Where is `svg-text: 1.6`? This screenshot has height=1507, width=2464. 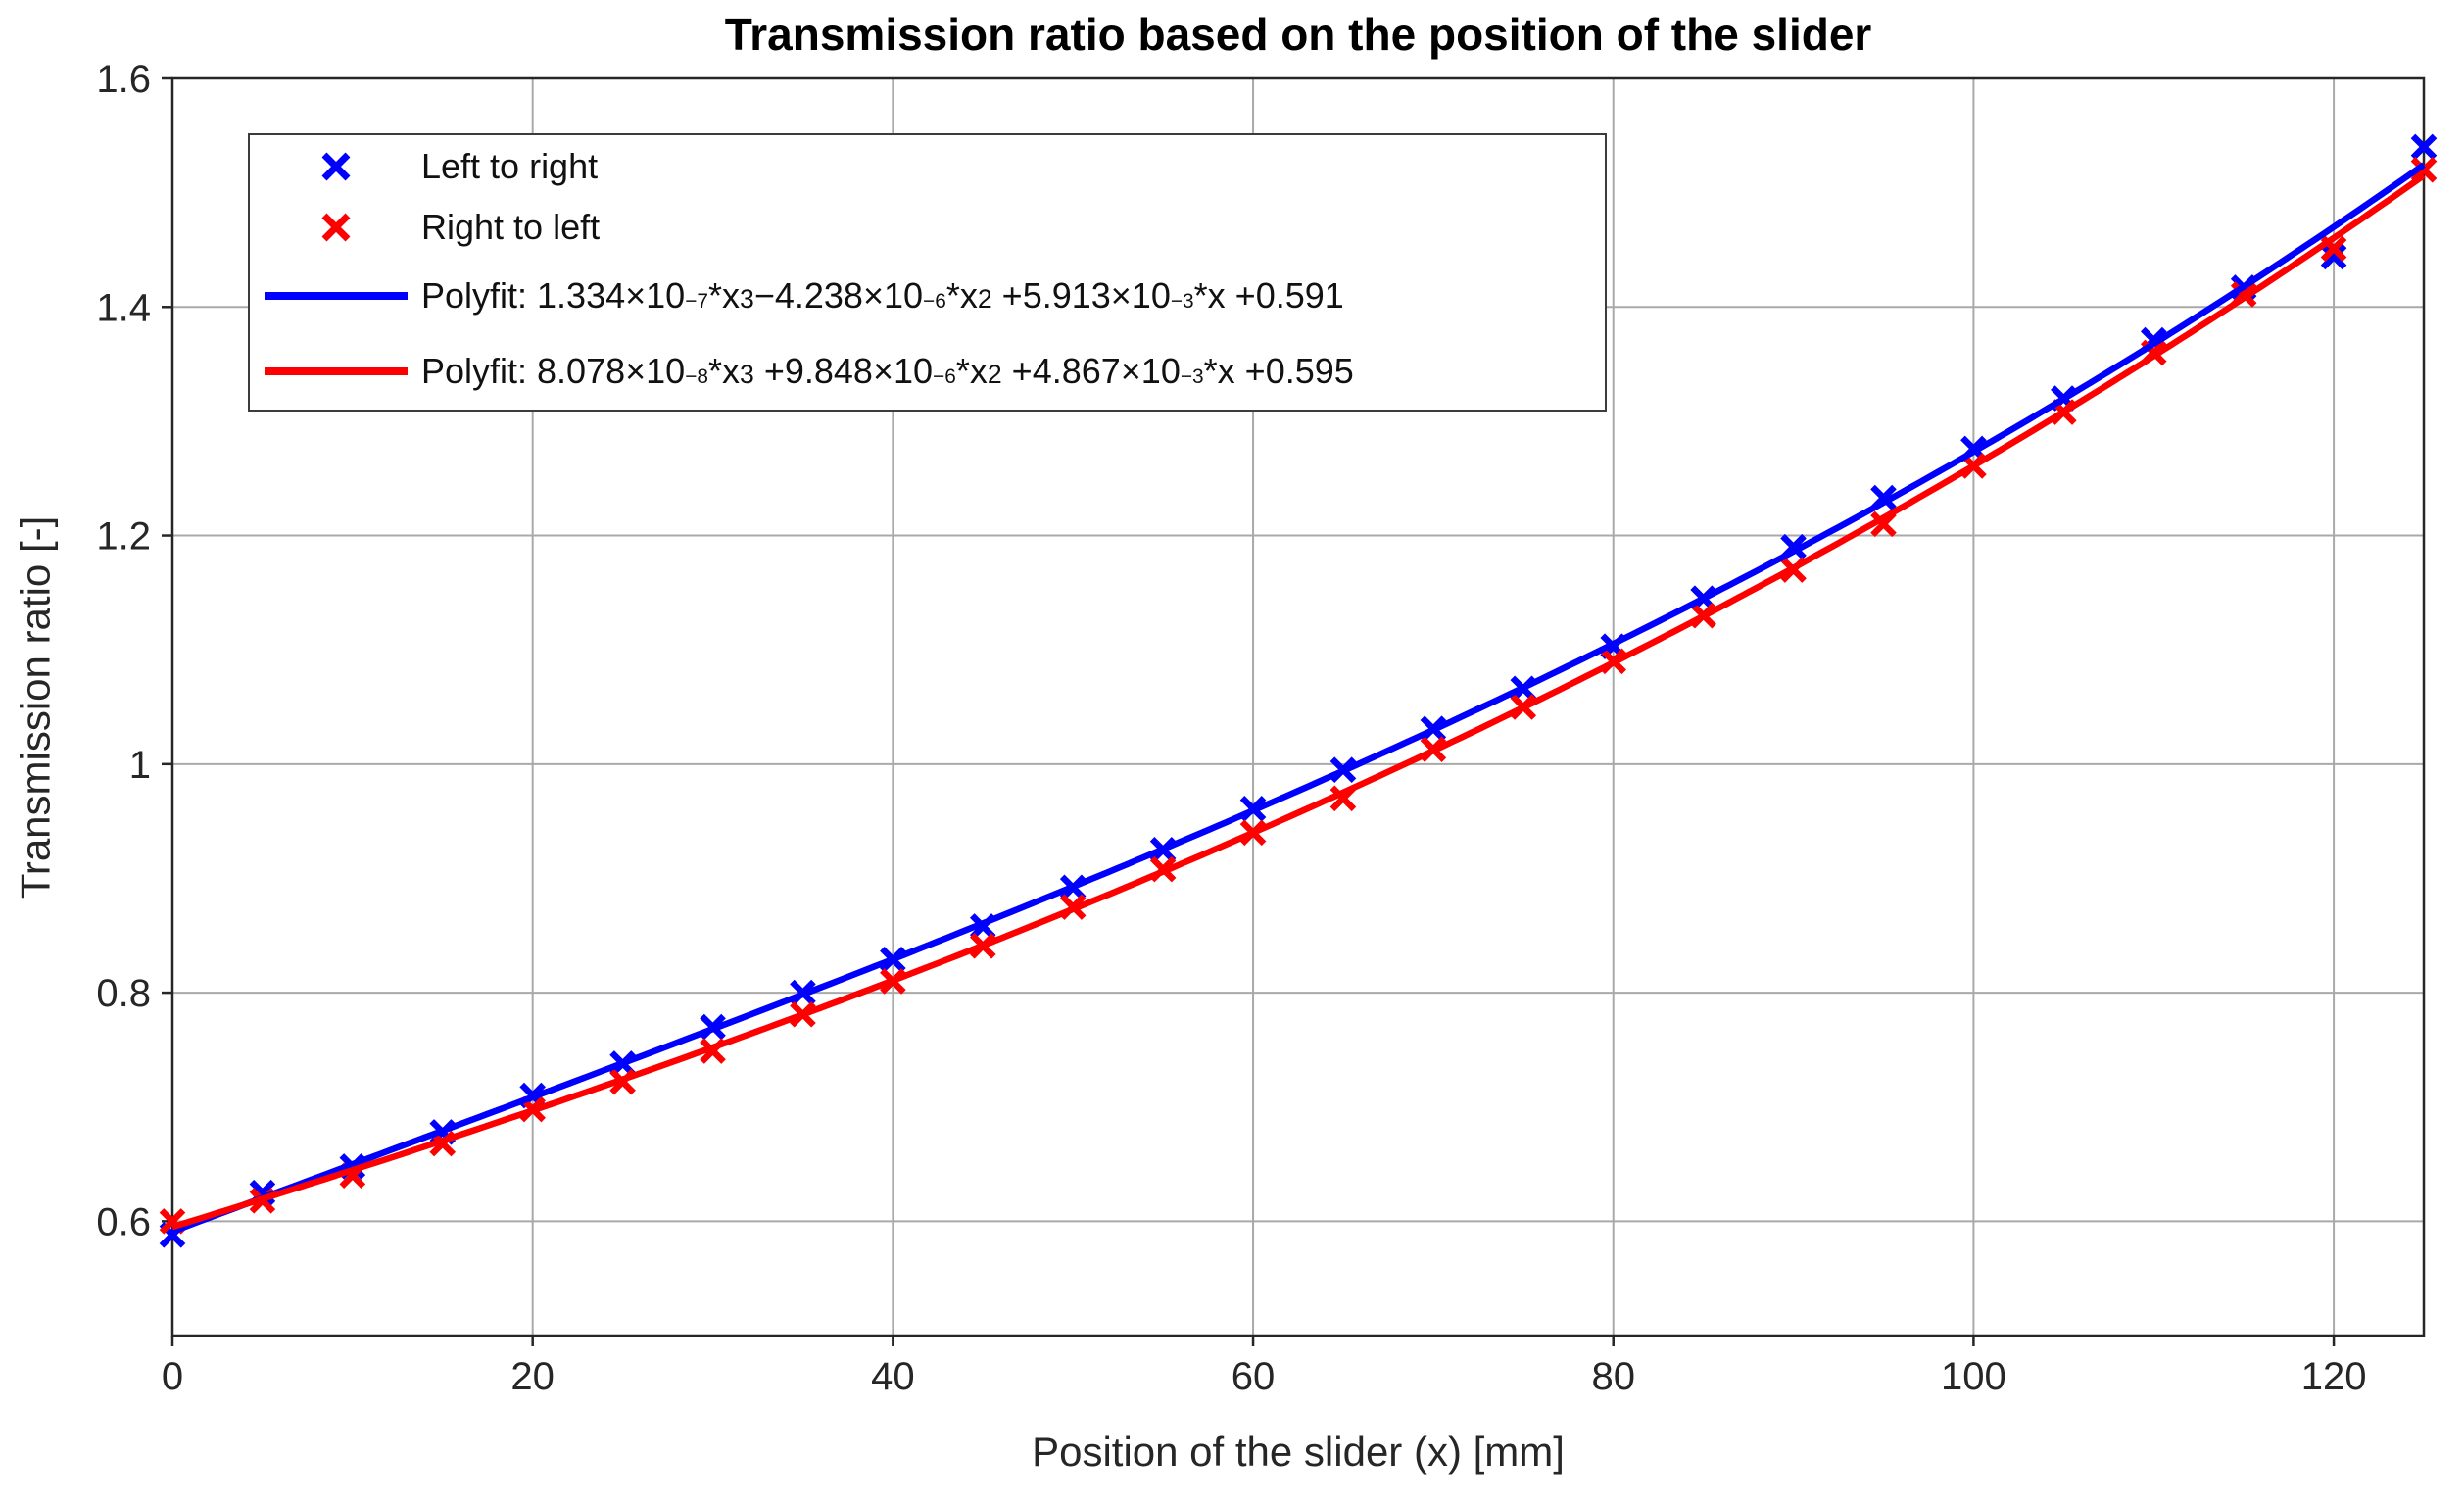
svg-text: 1.6 is located at coordinates (124, 79).